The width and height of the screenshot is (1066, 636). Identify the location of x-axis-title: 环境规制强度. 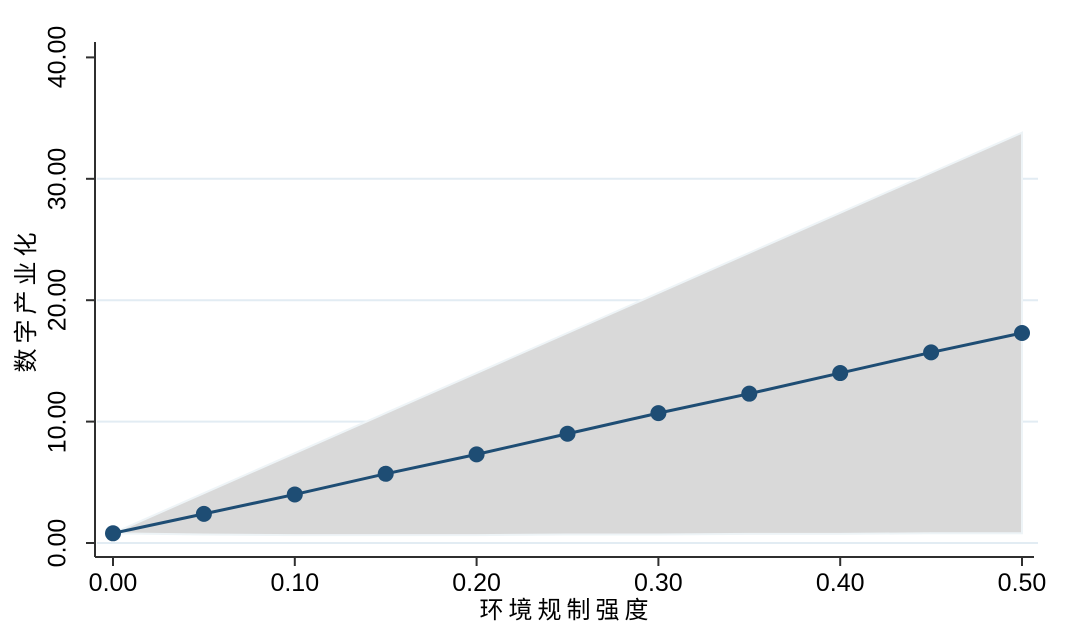
(566, 610).